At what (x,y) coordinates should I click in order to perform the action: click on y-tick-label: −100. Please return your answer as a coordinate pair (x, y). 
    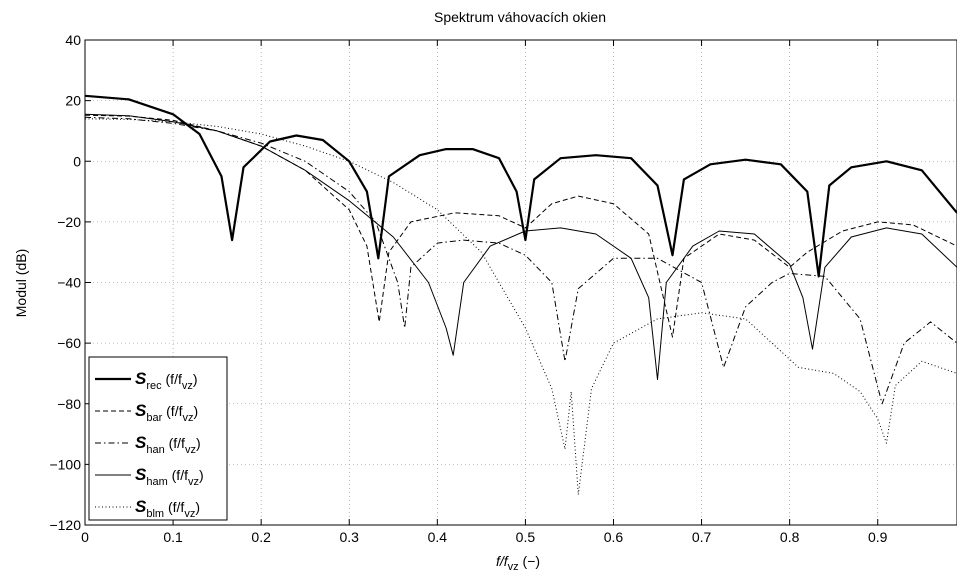
    Looking at the image, I should click on (65, 464).